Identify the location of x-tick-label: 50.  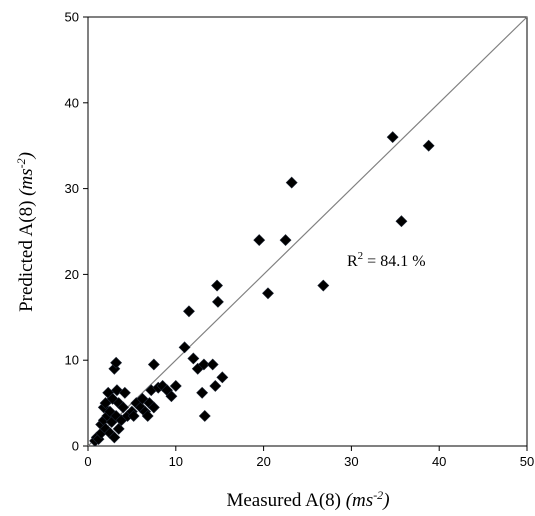
(527, 461).